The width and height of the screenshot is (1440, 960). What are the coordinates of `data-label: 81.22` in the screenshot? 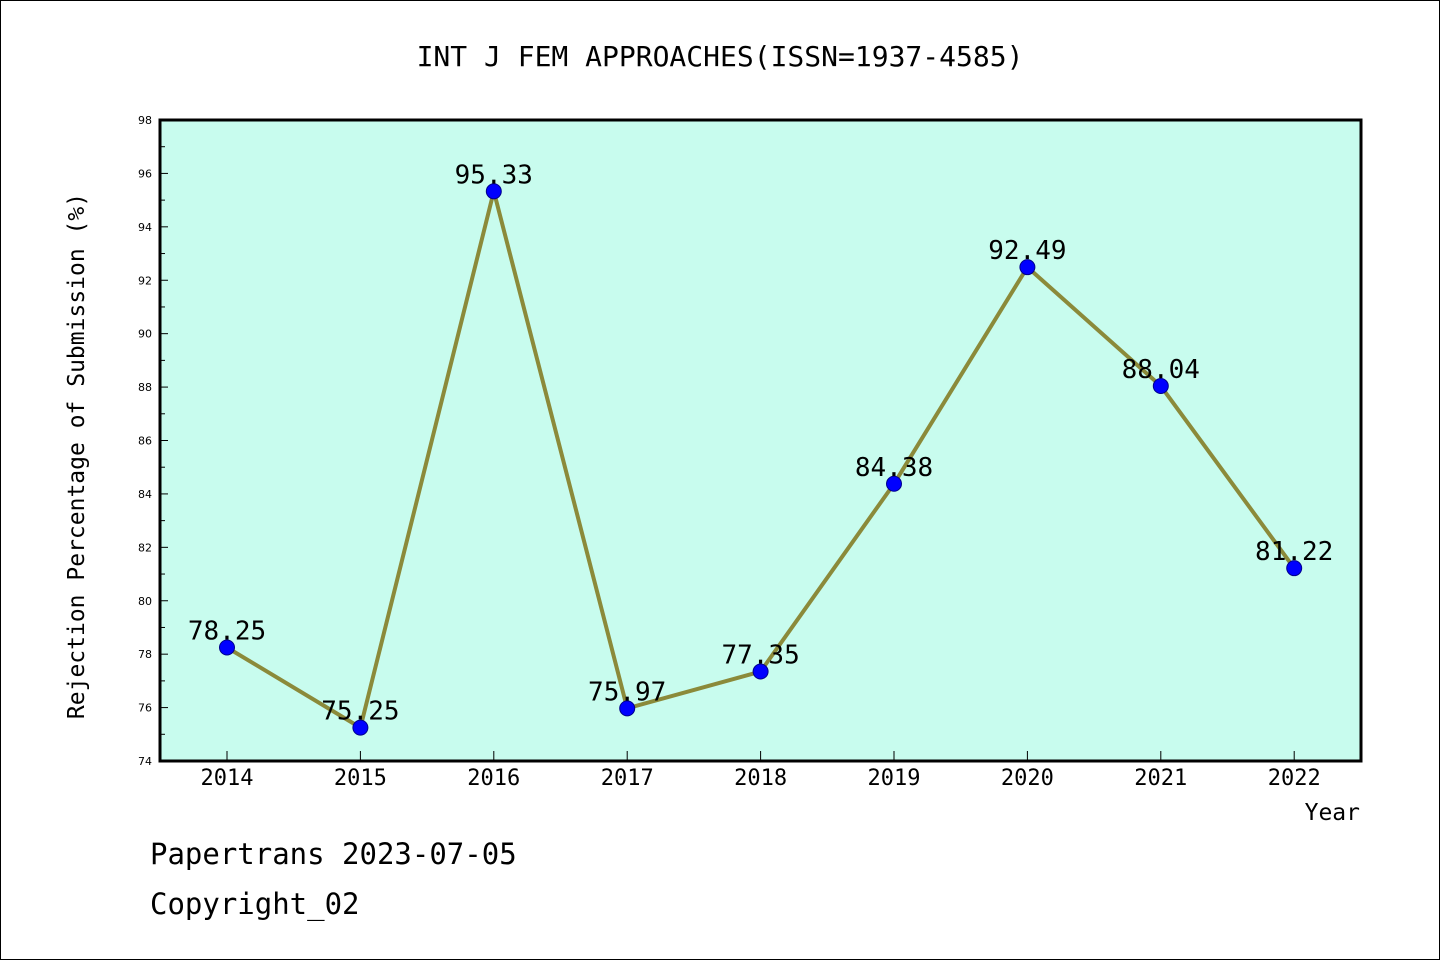 It's located at (1294, 552).